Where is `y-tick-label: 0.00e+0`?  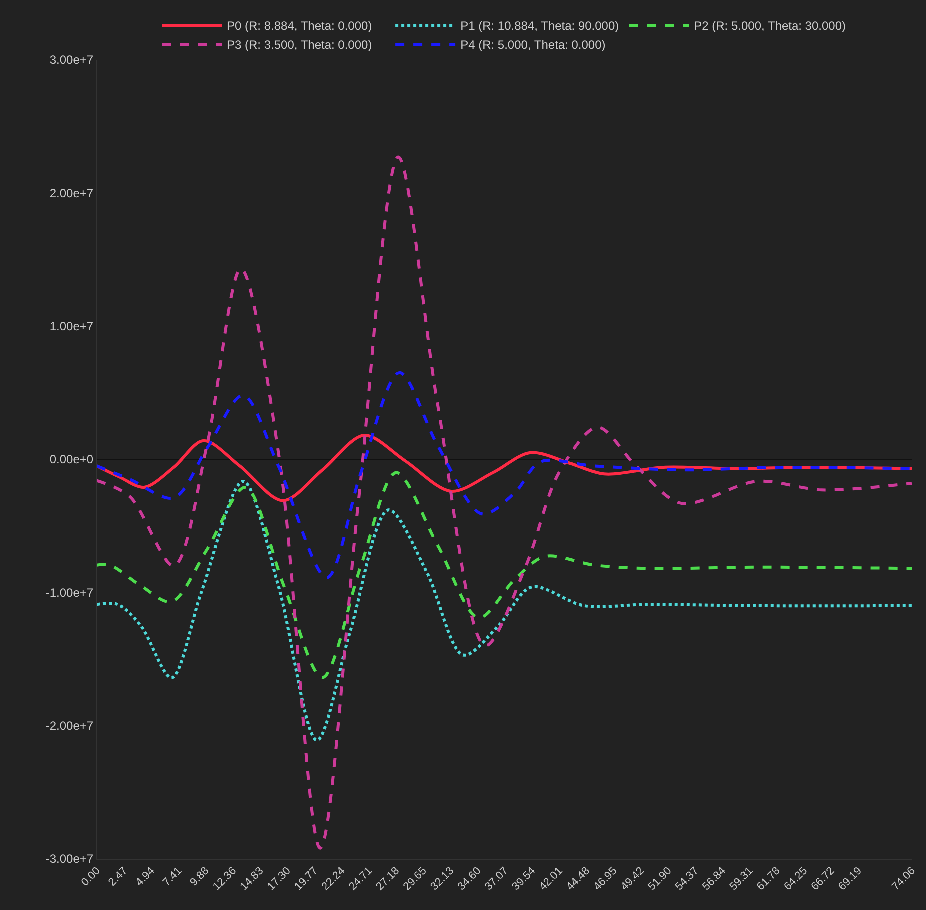 y-tick-label: 0.00e+0 is located at coordinates (72, 459).